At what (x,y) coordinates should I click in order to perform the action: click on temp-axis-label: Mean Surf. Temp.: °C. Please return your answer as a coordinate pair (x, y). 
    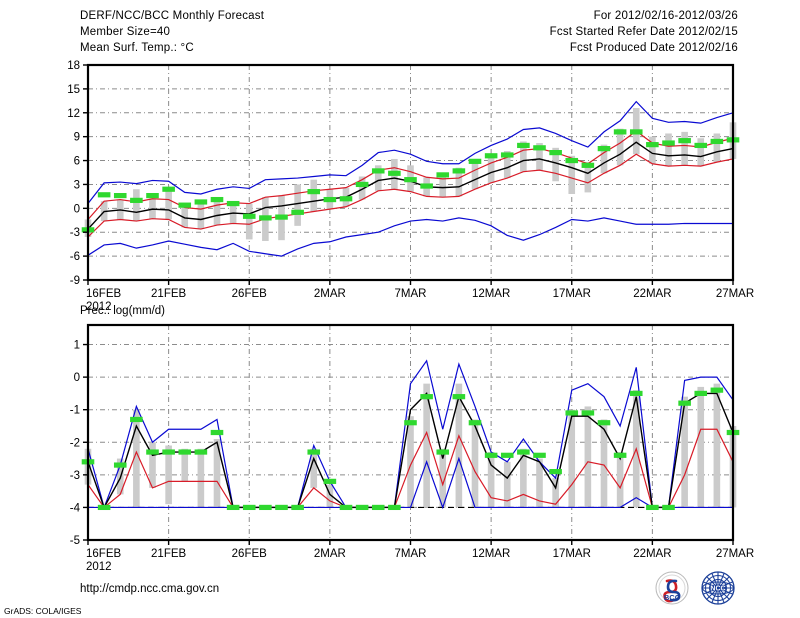
    Looking at the image, I should click on (137, 48).